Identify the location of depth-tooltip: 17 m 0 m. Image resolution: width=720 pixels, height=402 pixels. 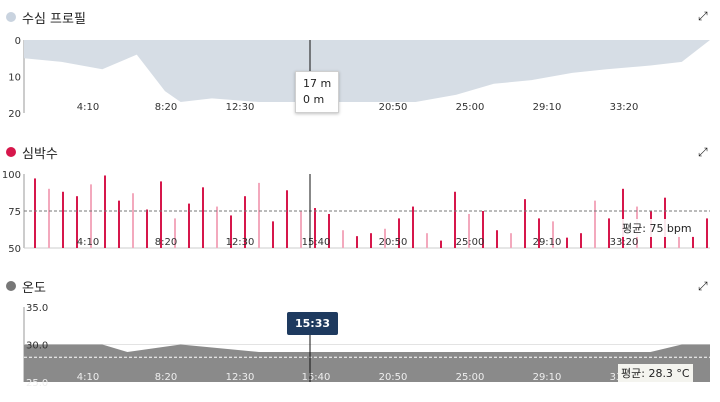
(317, 92).